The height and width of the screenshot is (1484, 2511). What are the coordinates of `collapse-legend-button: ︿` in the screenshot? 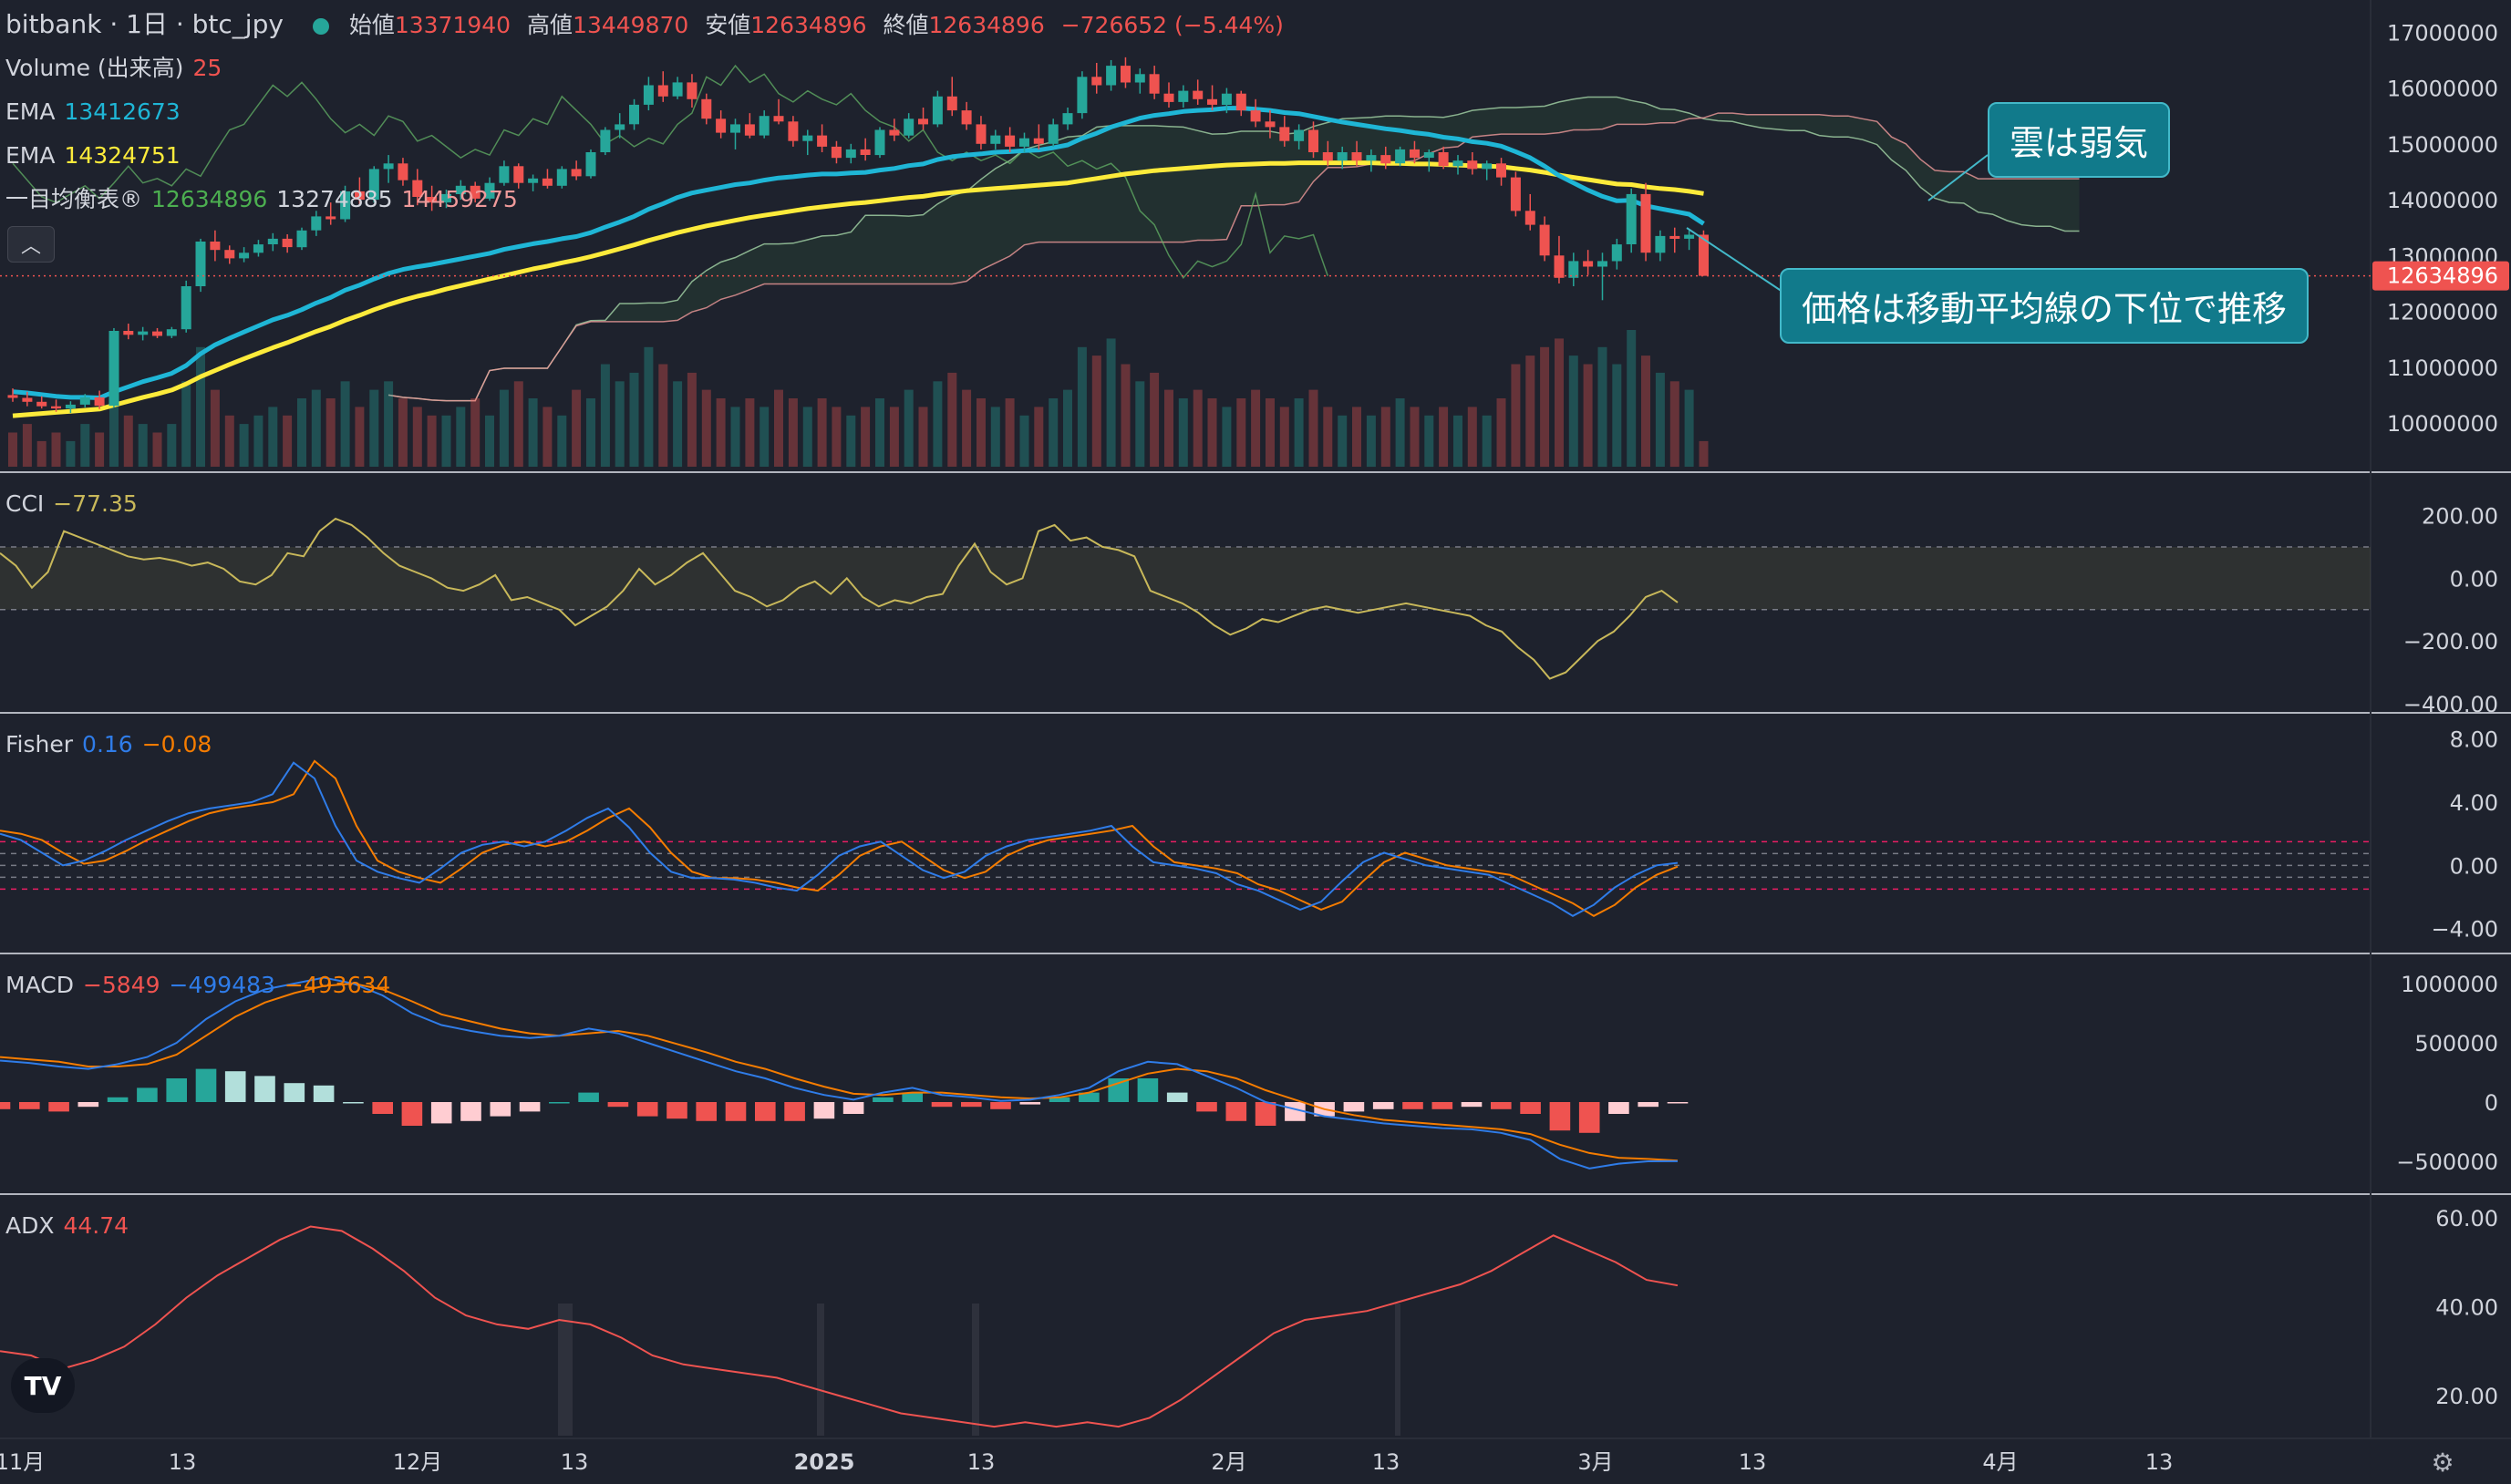 It's located at (31, 244).